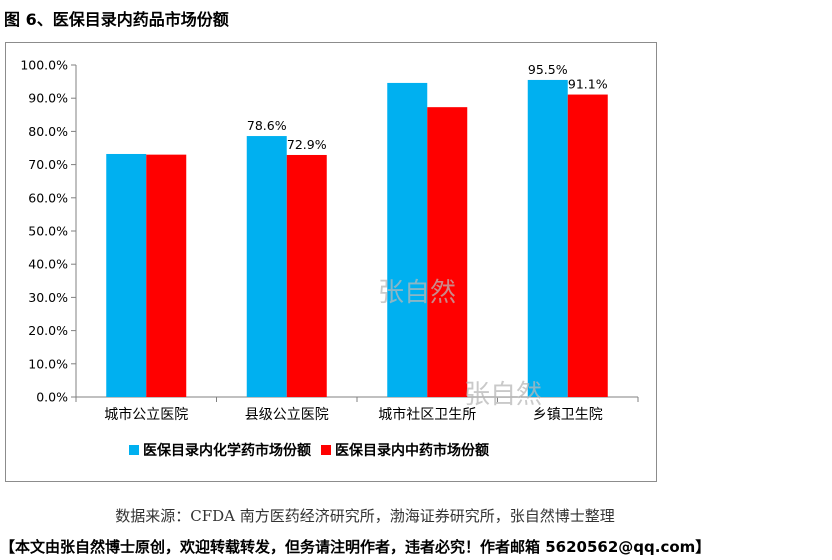  I want to click on x-category-label: 乡镇卫生院, so click(568, 415).